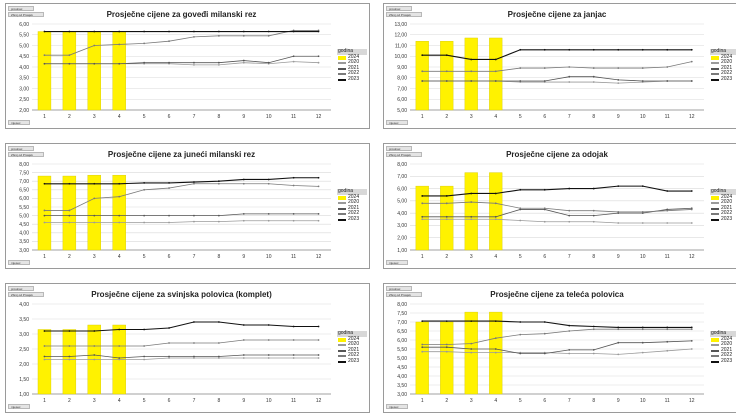 Image resolution: width=736 pixels, height=419 pixels. What do you see at coordinates (24, 320) in the screenshot?
I see `y-tick-label: 3,50` at bounding box center [24, 320].